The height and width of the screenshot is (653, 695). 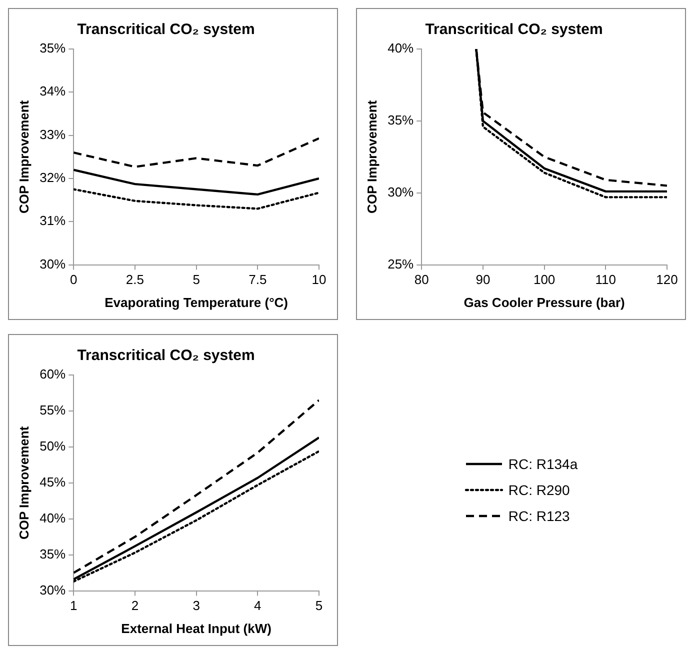 What do you see at coordinates (667, 280) in the screenshot?
I see `x-tick-label: 120` at bounding box center [667, 280].